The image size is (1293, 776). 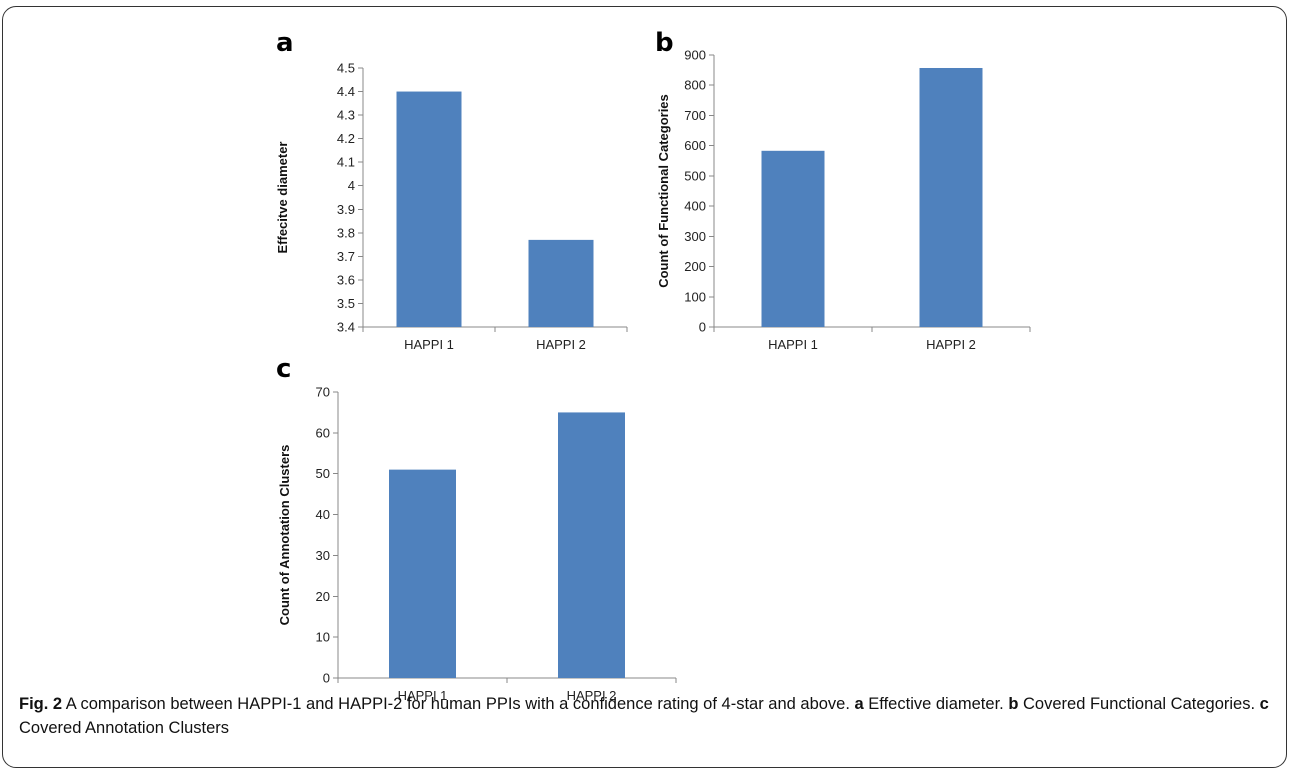 I want to click on y-tick-label-c: 10, so click(x=323, y=637).